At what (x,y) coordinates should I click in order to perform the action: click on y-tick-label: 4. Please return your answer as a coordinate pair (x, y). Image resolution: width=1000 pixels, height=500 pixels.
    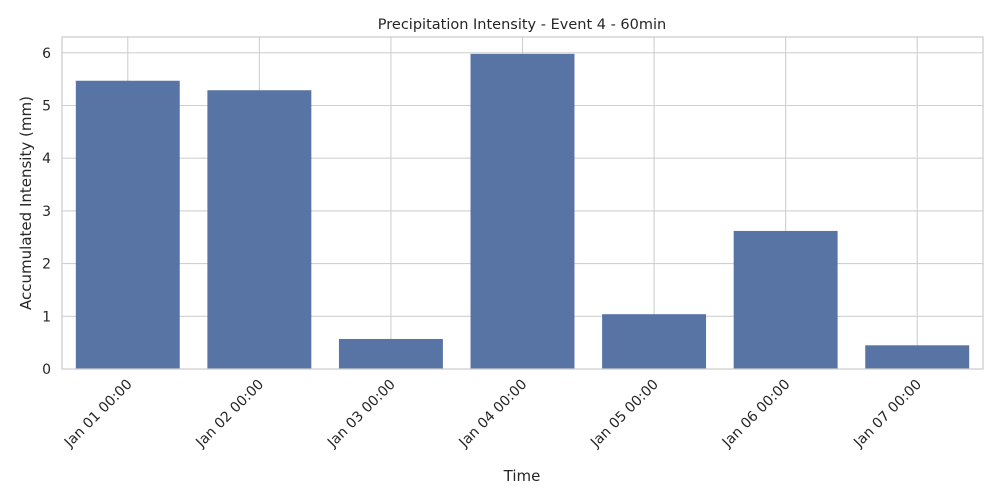
    Looking at the image, I should click on (46, 159).